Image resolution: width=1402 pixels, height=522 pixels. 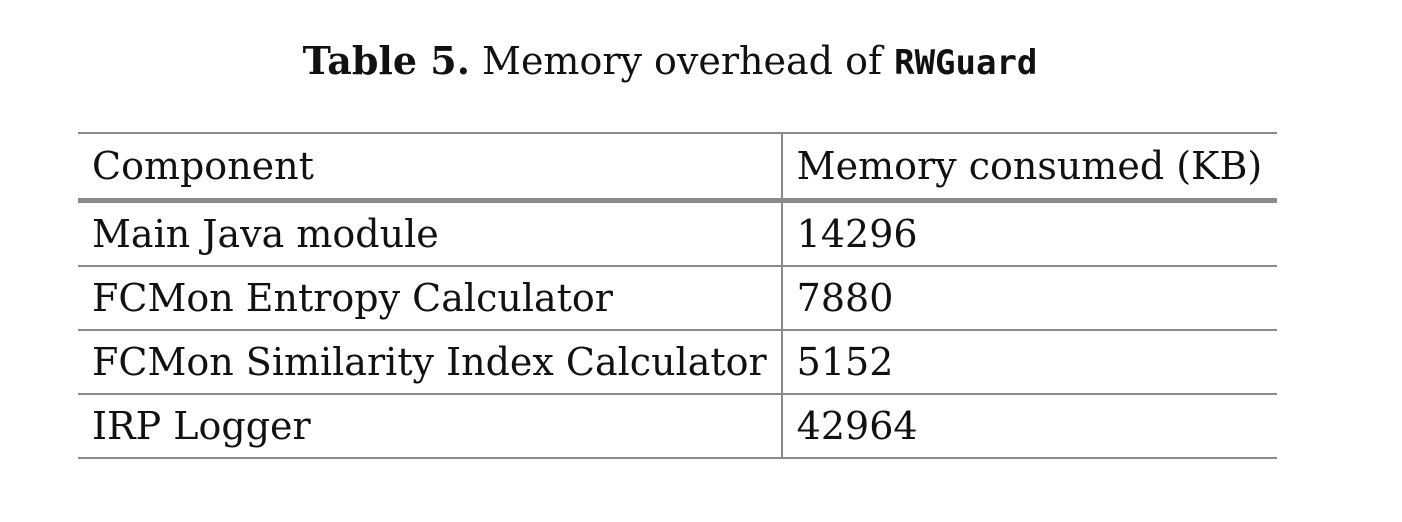 What do you see at coordinates (1029, 167) in the screenshot?
I see `column-header-memory: Memory consumed (KB)` at bounding box center [1029, 167].